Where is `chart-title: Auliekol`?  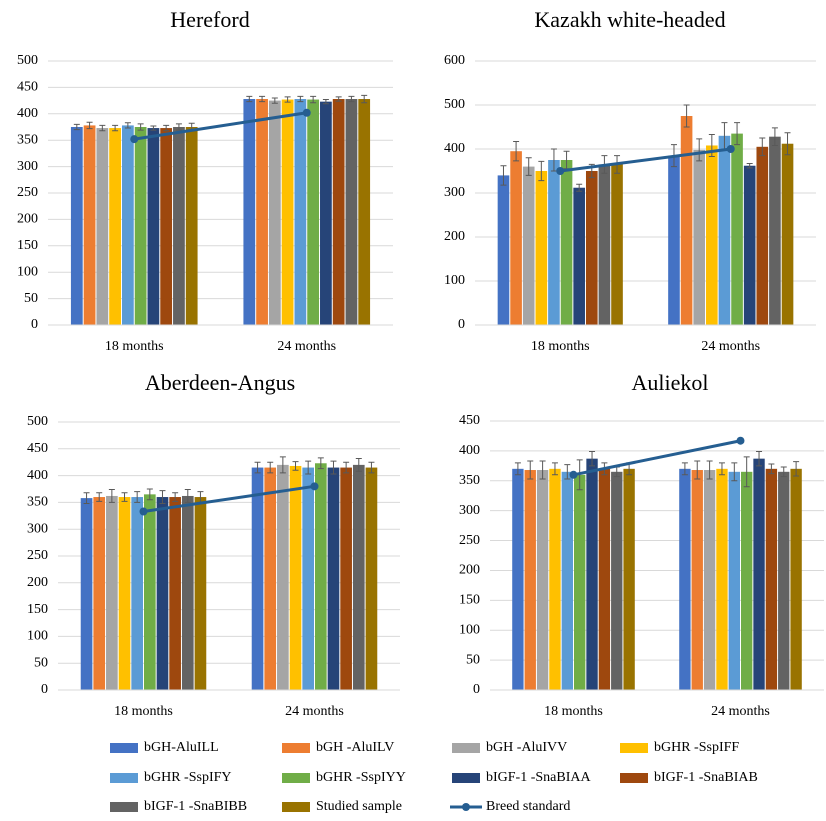 chart-title: Auliekol is located at coordinates (670, 382).